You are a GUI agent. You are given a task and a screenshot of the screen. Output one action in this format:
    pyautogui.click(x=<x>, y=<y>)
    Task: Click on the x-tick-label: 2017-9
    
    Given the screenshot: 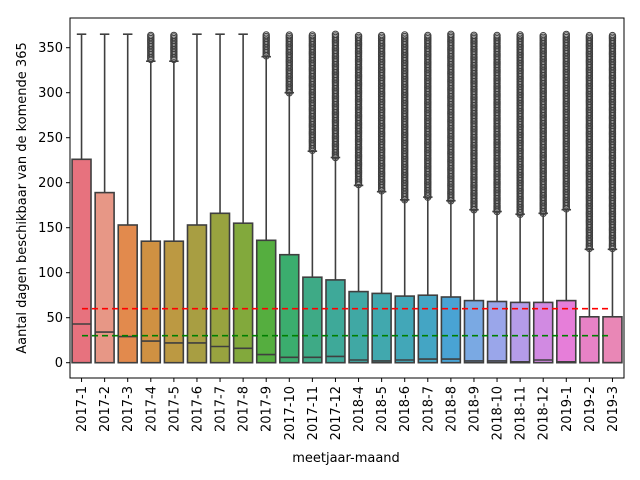 What is the action you would take?
    pyautogui.click(x=267, y=409)
    